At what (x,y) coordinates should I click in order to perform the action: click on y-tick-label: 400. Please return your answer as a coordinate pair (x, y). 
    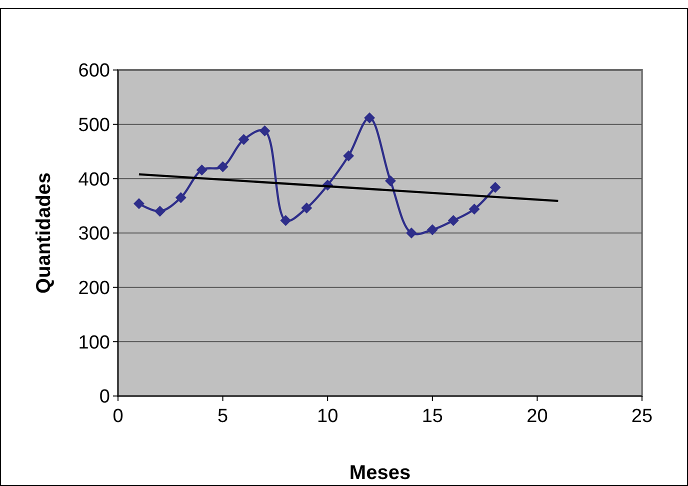
    Looking at the image, I should click on (94, 179).